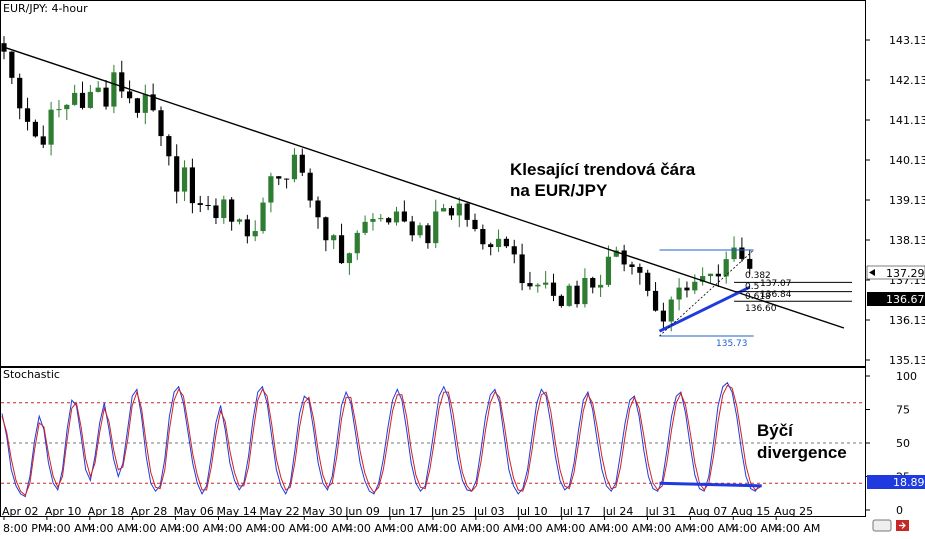 This screenshot has height=539, width=925. Describe the element at coordinates (618, 511) in the screenshot. I see `x-tick-date: Jul 24` at that location.